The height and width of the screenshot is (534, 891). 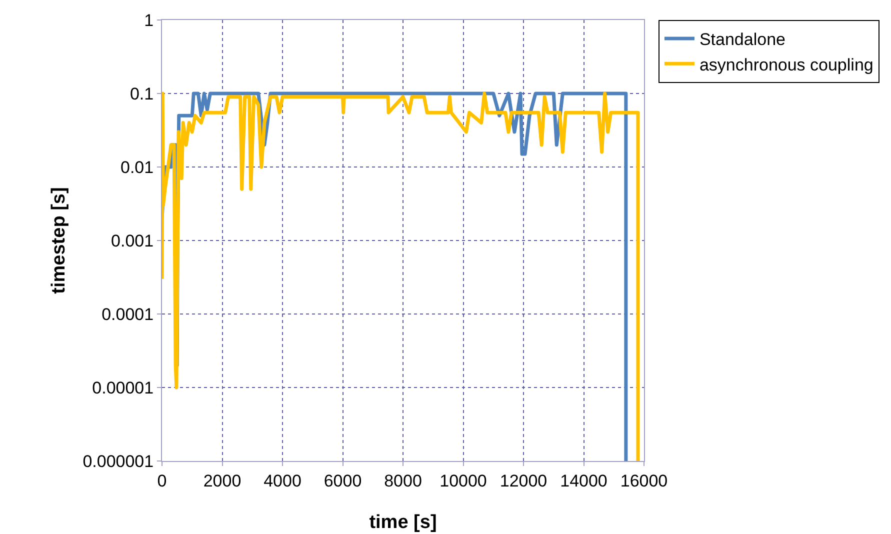 What do you see at coordinates (343, 480) in the screenshot?
I see `x-tick-label: 6000` at bounding box center [343, 480].